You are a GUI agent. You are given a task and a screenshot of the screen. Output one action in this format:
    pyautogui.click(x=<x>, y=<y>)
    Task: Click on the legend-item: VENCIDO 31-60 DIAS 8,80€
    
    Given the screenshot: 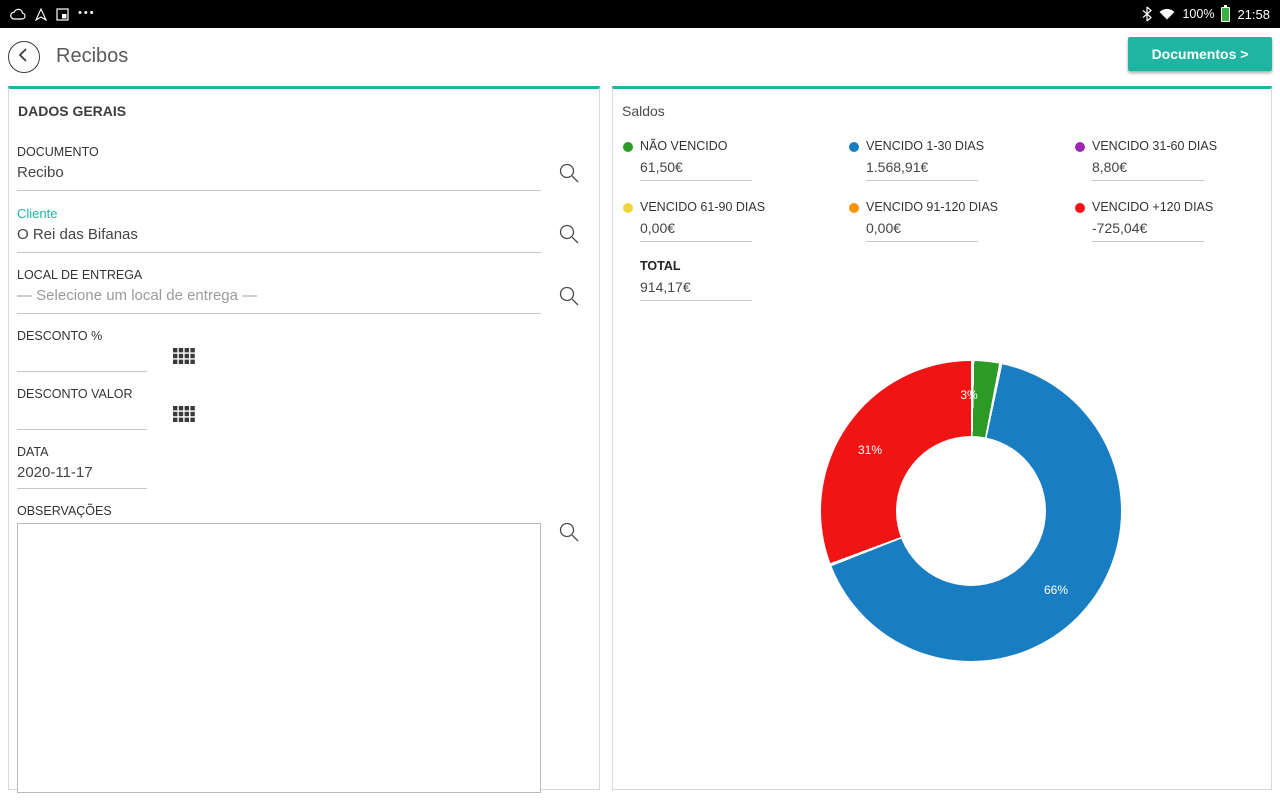 What is the action you would take?
    pyautogui.click(x=1175, y=160)
    